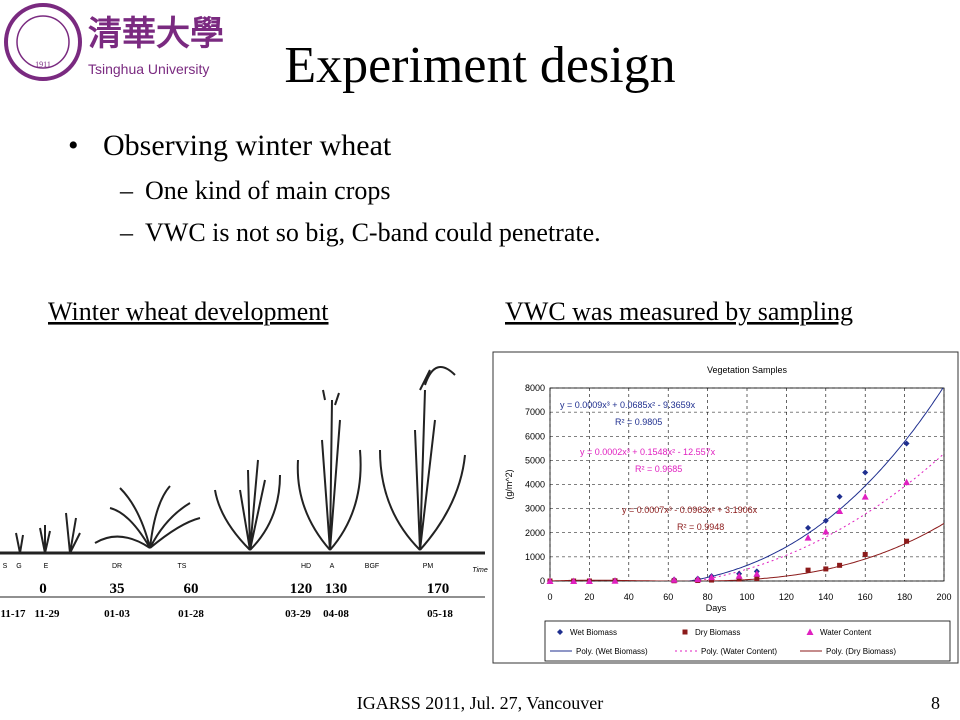 This screenshot has width=960, height=720. What do you see at coordinates (717, 632) in the screenshot?
I see `legend-label: Dry Biomass` at bounding box center [717, 632].